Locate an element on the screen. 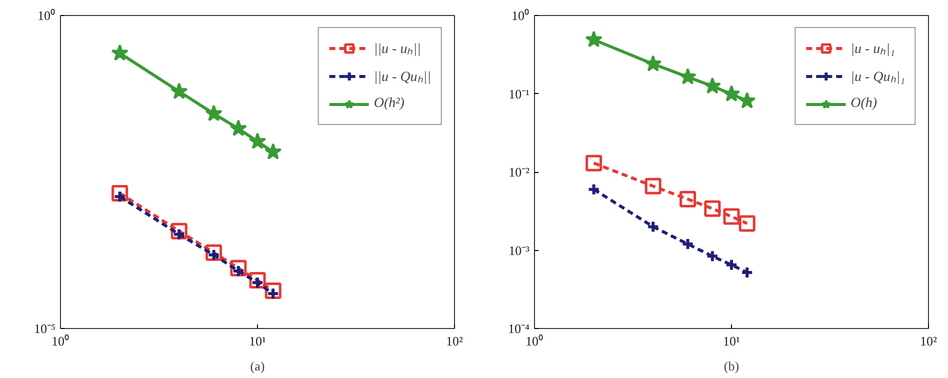 The image size is (948, 378). legend-label: ||u - Quₕ|| is located at coordinates (402, 77).